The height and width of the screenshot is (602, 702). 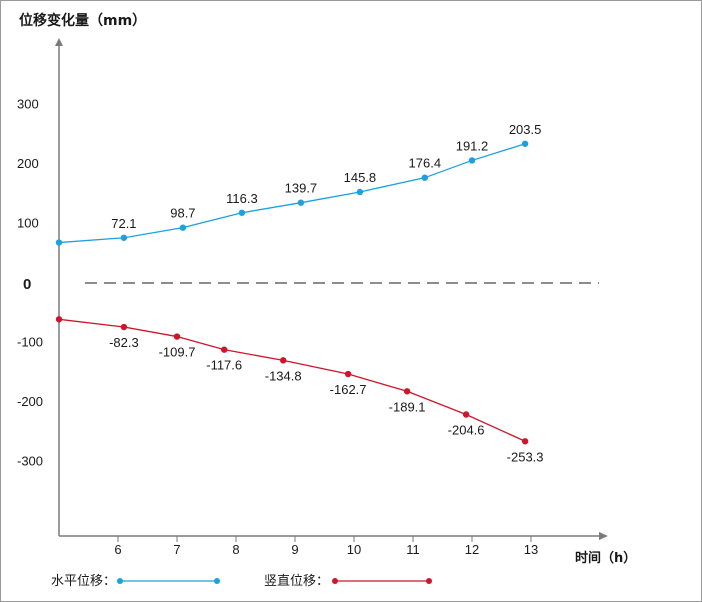 I want to click on data-label: 139.7, so click(x=301, y=188).